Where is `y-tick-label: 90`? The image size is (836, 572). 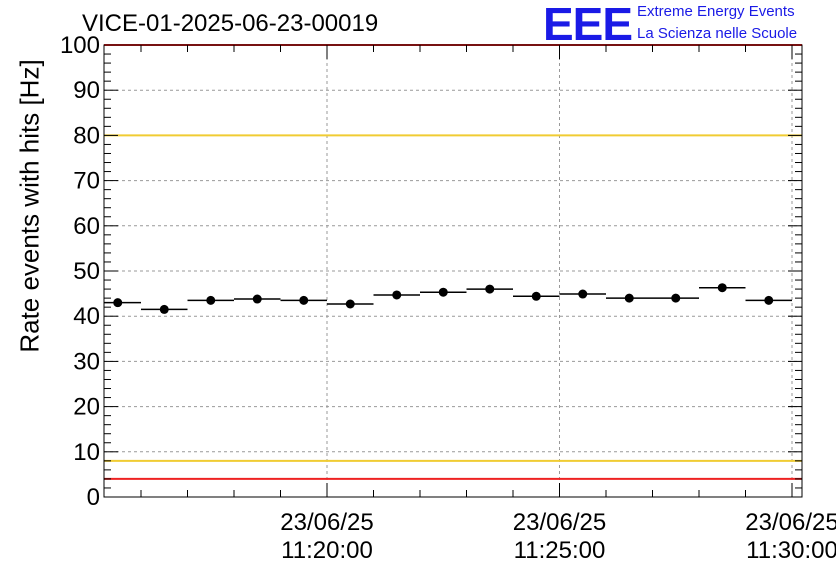 y-tick-label: 90 is located at coordinates (86, 90).